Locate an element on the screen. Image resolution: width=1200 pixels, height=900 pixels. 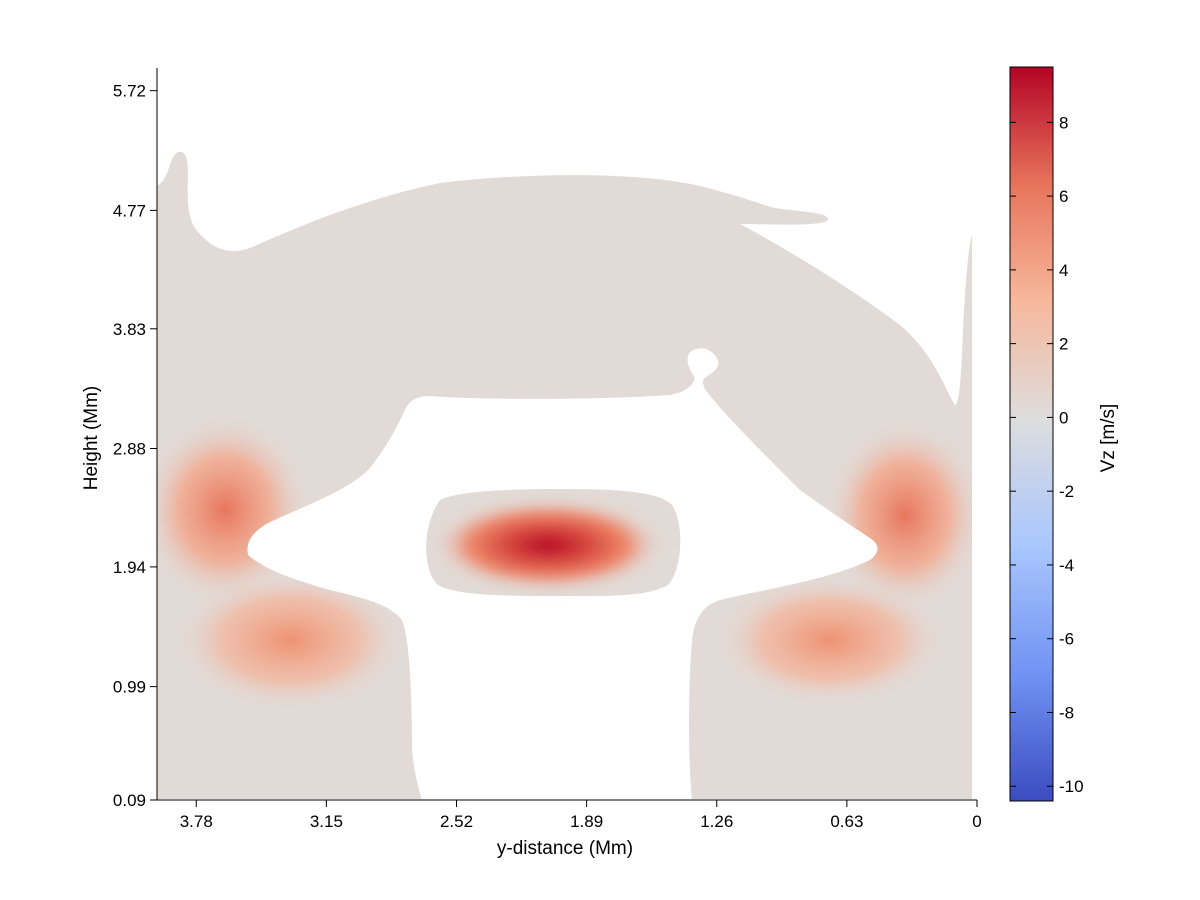
colorbar-ticks: 8 6 4 2 0 -2 -4 -6 -8 -10 is located at coordinates (1047, 454).